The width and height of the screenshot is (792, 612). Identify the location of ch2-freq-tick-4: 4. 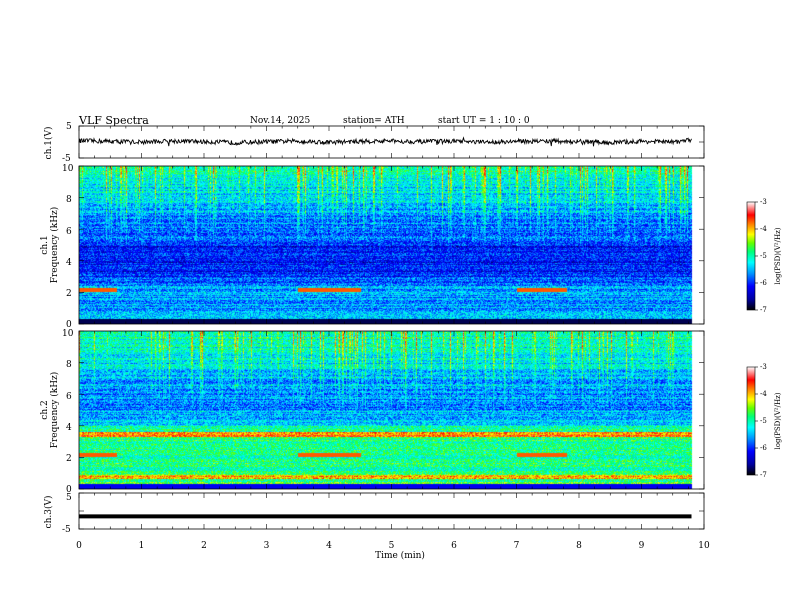
(69, 428).